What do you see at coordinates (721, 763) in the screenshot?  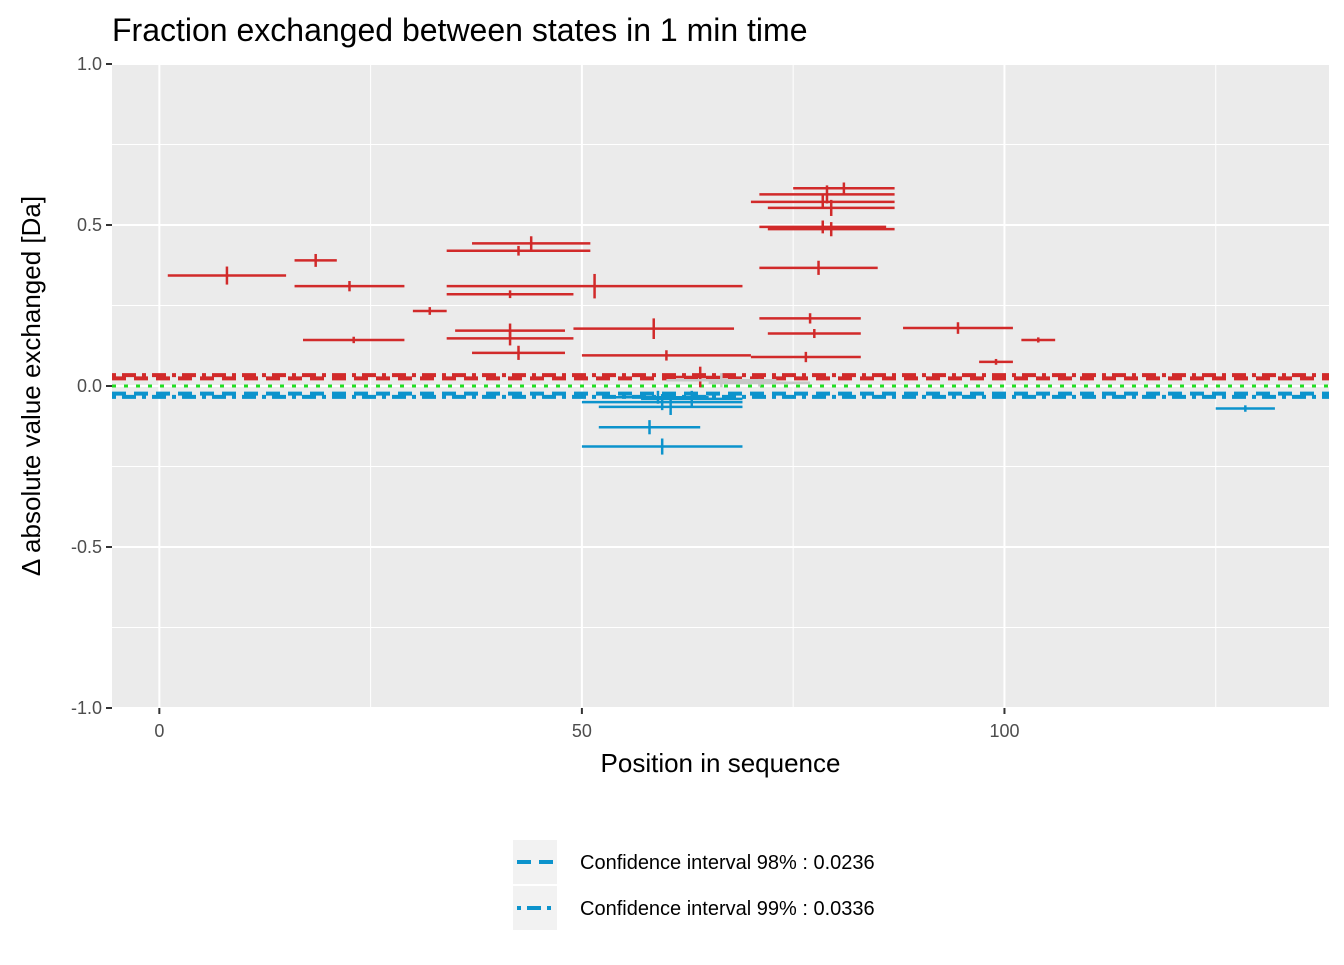 I see `x-axis-title: Position in sequence` at bounding box center [721, 763].